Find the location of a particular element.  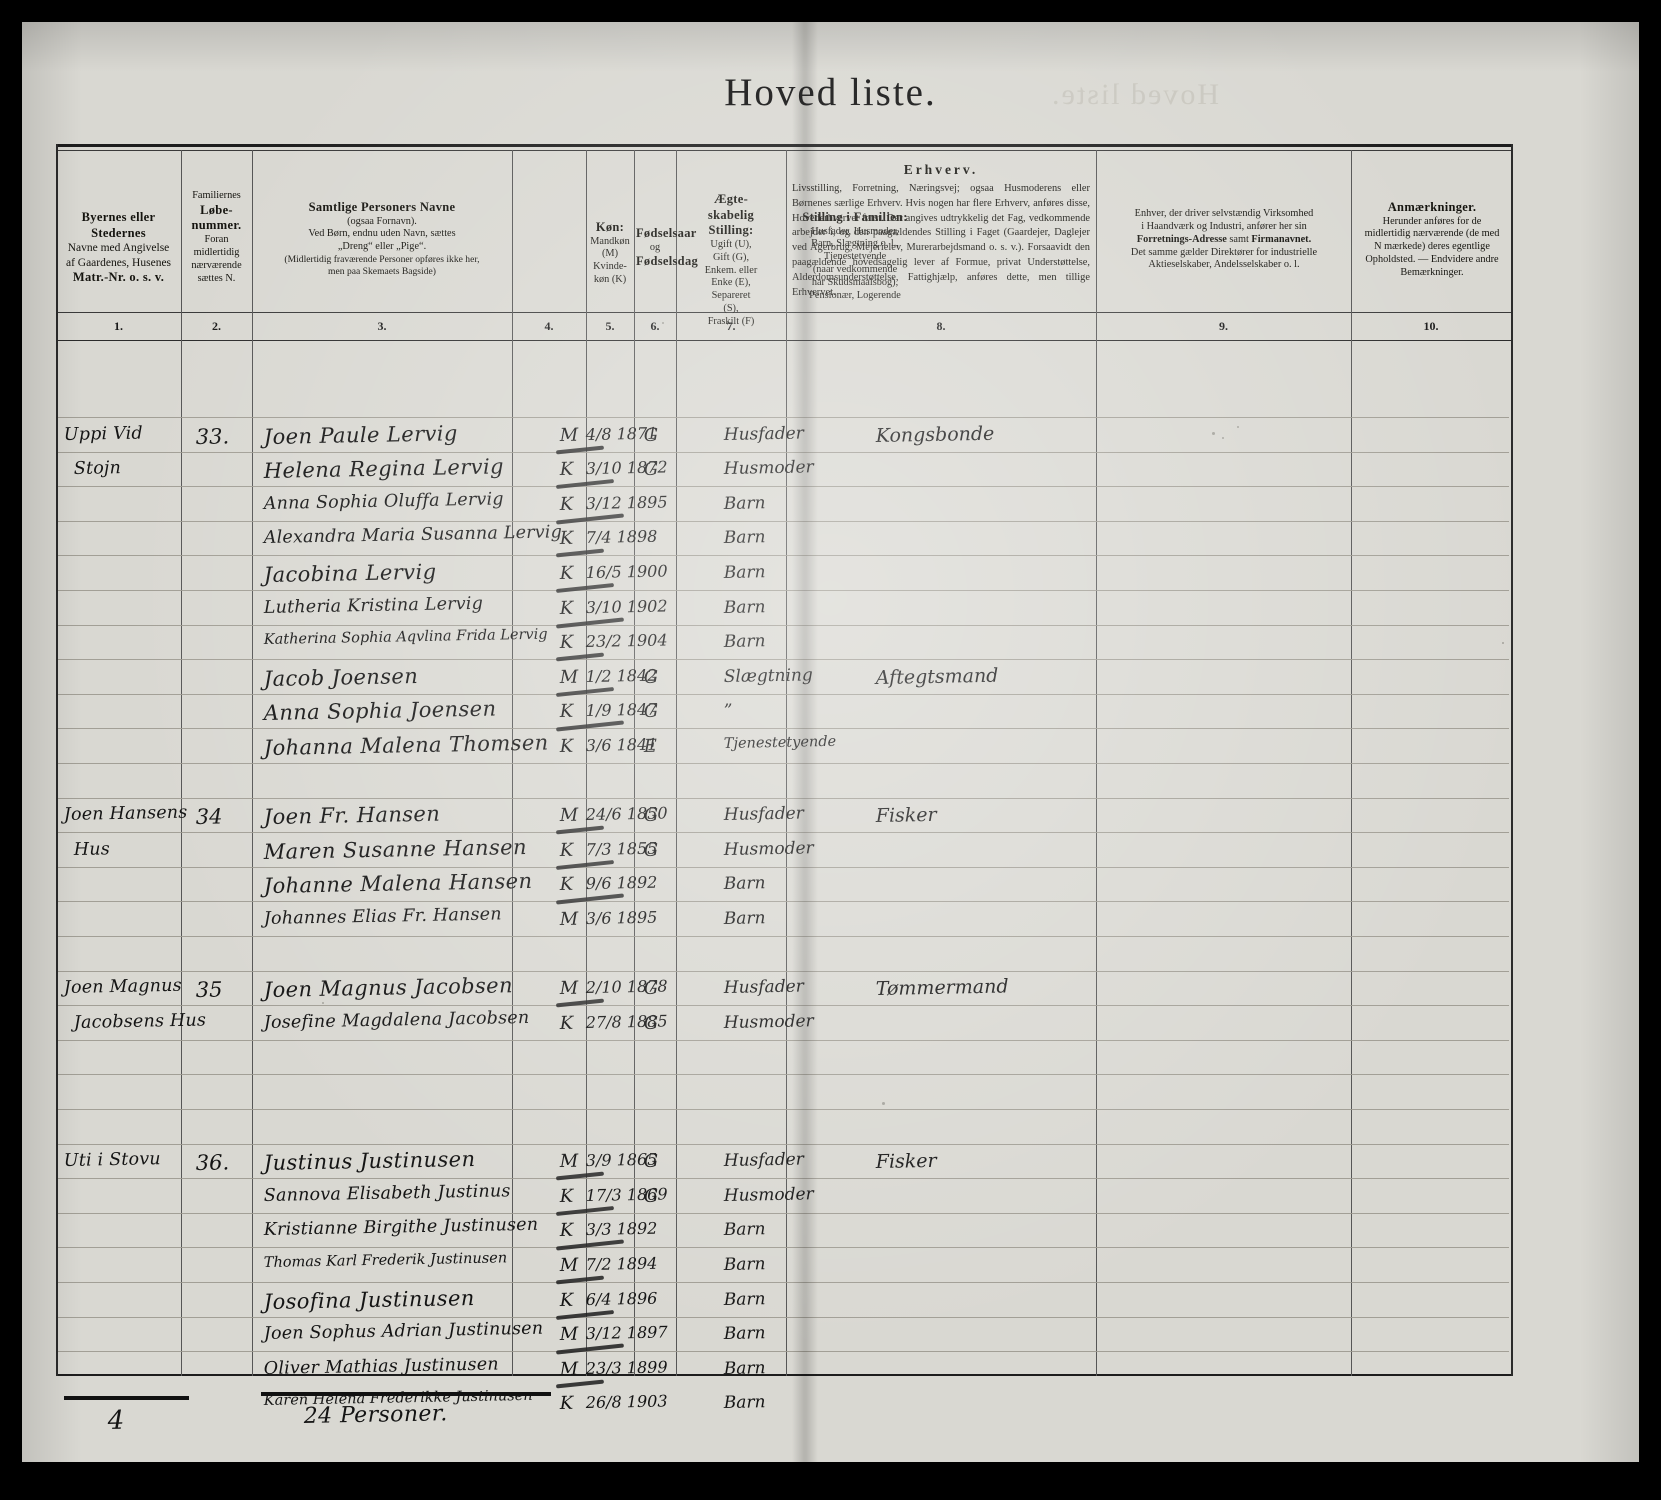

column-header-line: Kvinde- is located at coordinates (610, 267).